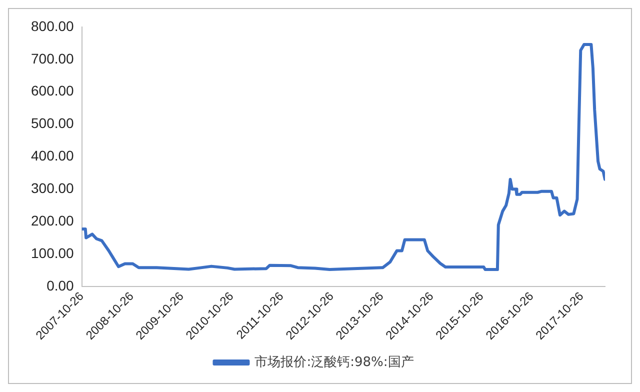  I want to click on y-tick-label: 300.00, so click(52, 188).